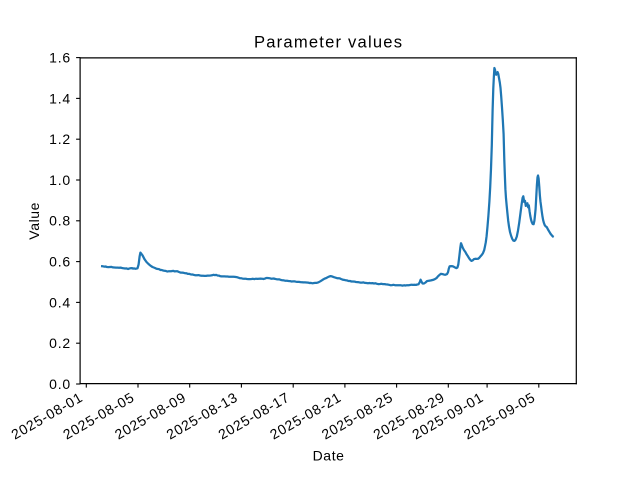  Describe the element at coordinates (60, 302) in the screenshot. I see `svg-text: 0.4` at that location.